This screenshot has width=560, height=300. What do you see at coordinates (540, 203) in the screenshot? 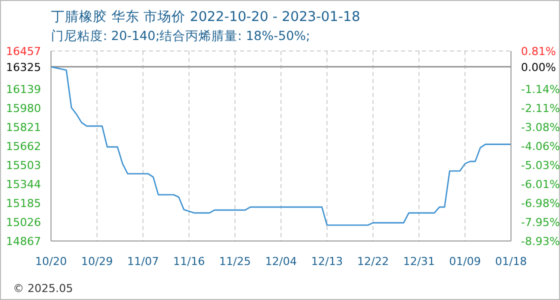
I see `y2-tick-label: -6.98%` at bounding box center [540, 203].